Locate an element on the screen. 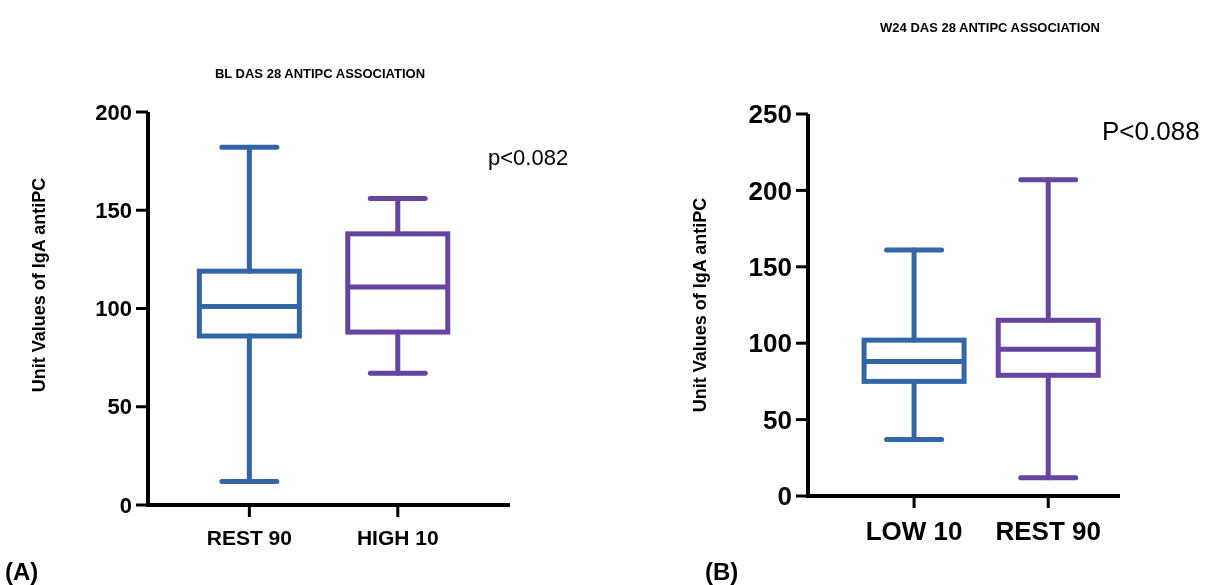 This screenshot has width=1223, height=585. chart-title: BL DAS 28 ANTIPC ASSOCIATION is located at coordinates (320, 73).